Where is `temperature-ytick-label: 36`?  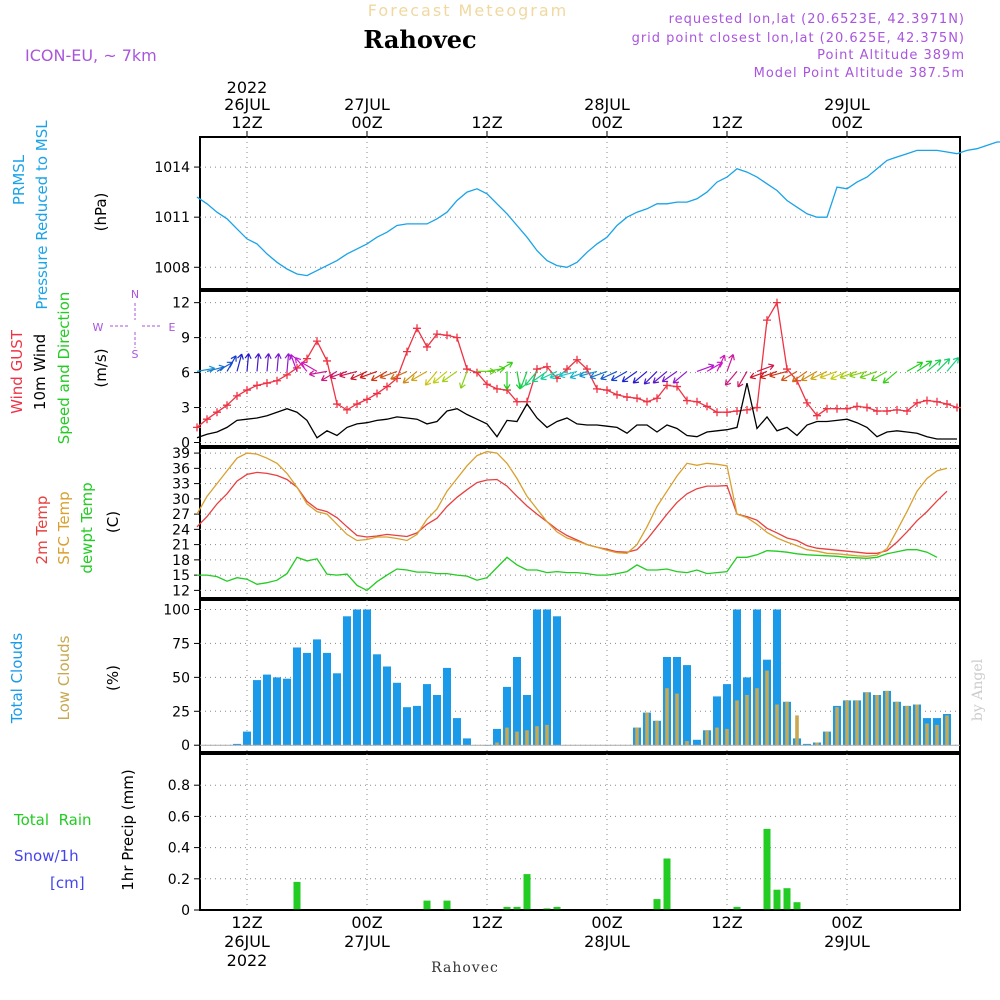 temperature-ytick-label: 36 is located at coordinates (181, 469).